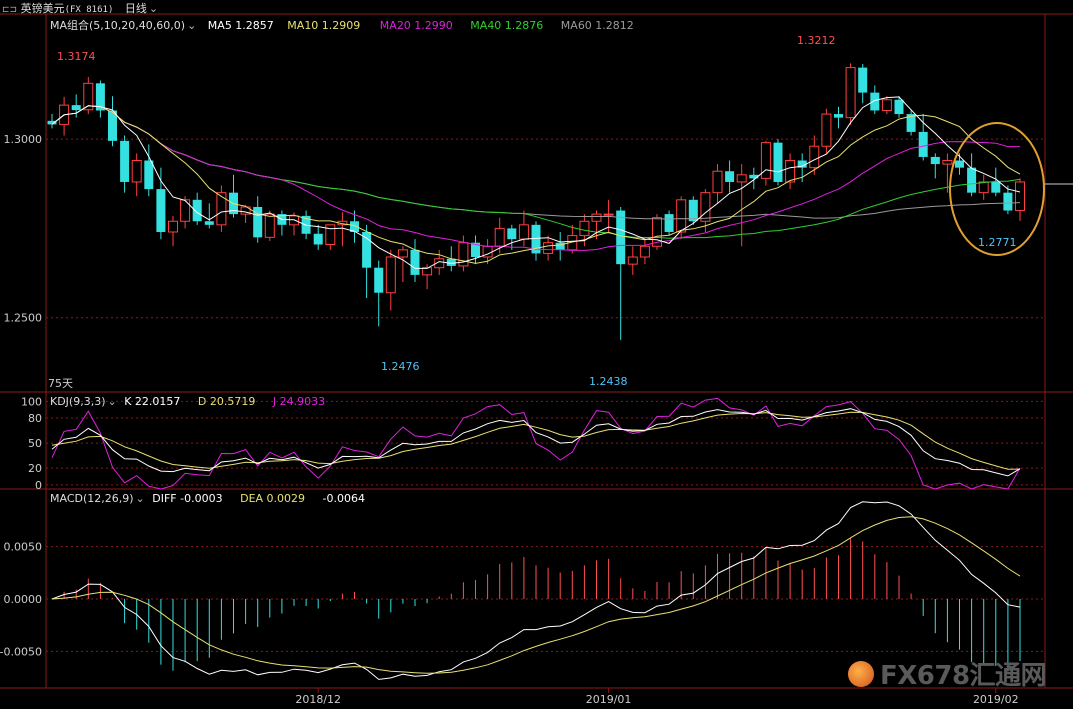  I want to click on y-tick-label: -0.0050, so click(21, 651).